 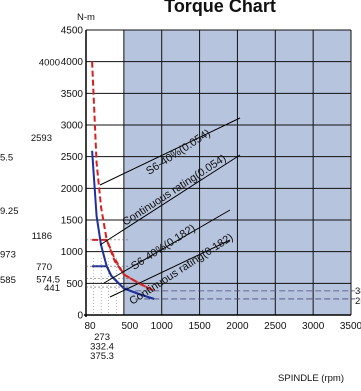 I want to click on y-tick-label: 500, so click(x=74, y=284).